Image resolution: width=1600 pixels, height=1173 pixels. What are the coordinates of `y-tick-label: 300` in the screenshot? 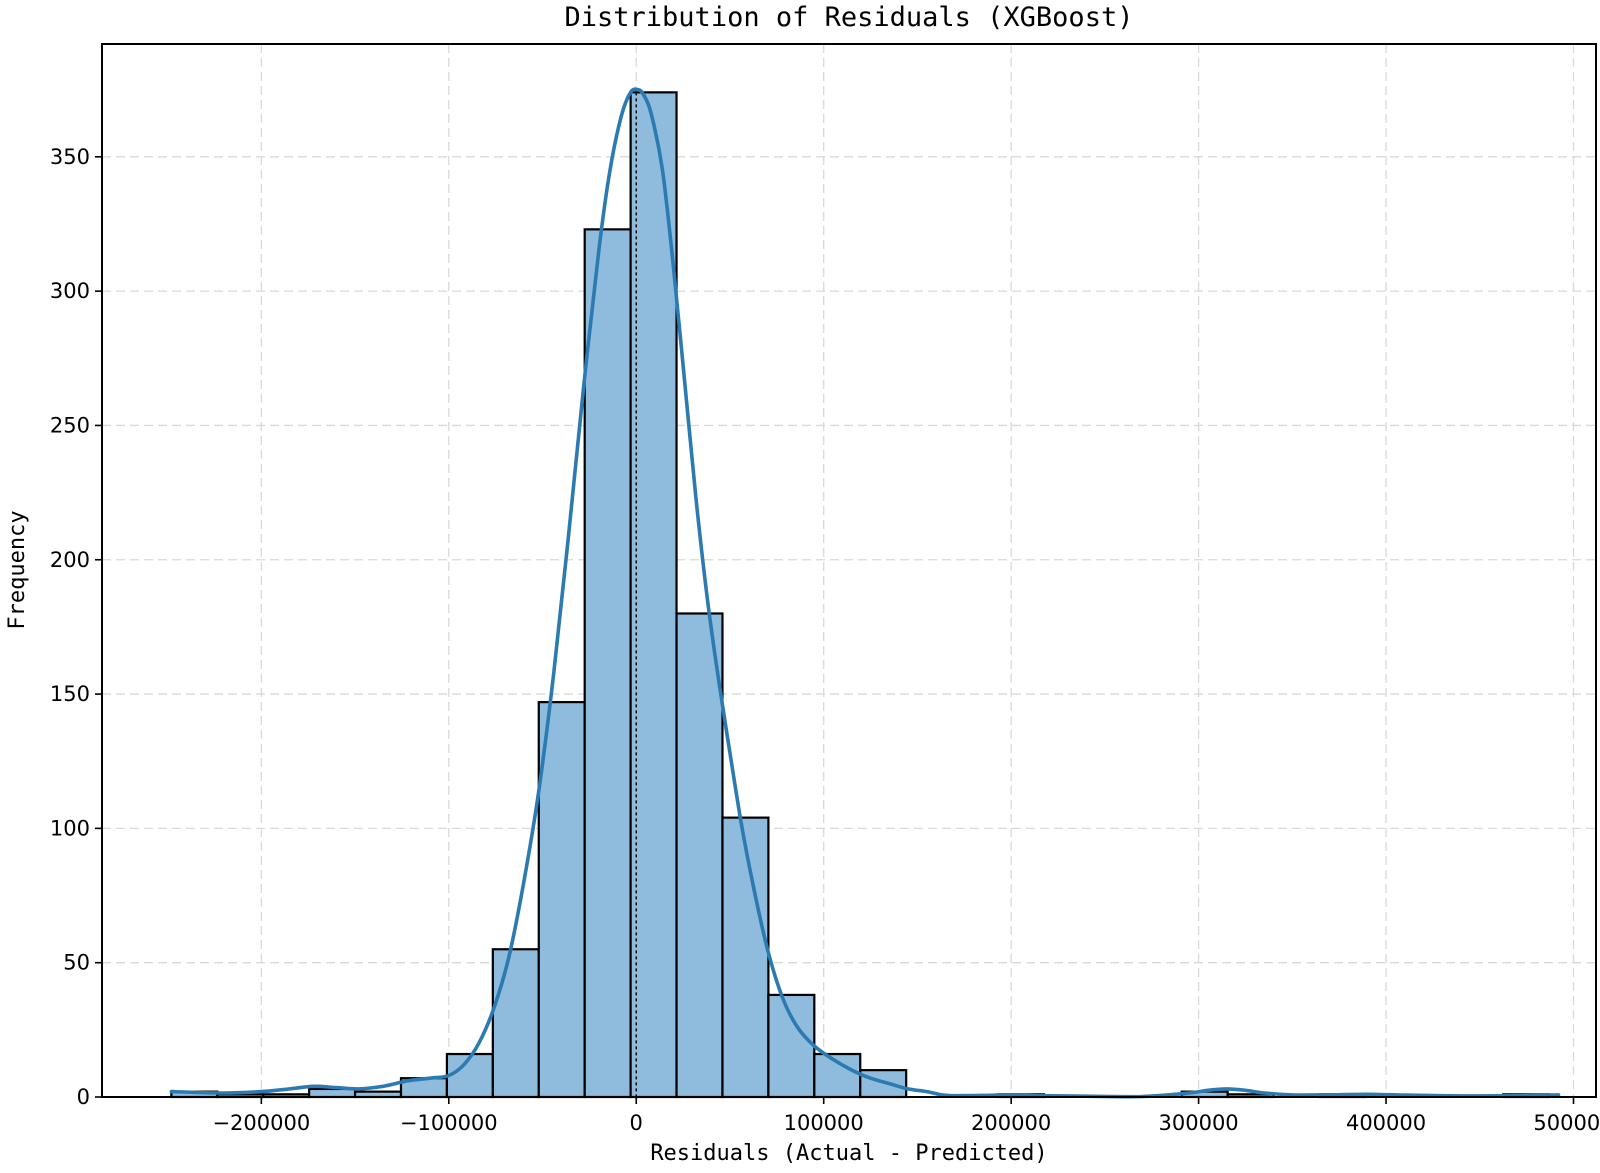 It's located at (70, 291).